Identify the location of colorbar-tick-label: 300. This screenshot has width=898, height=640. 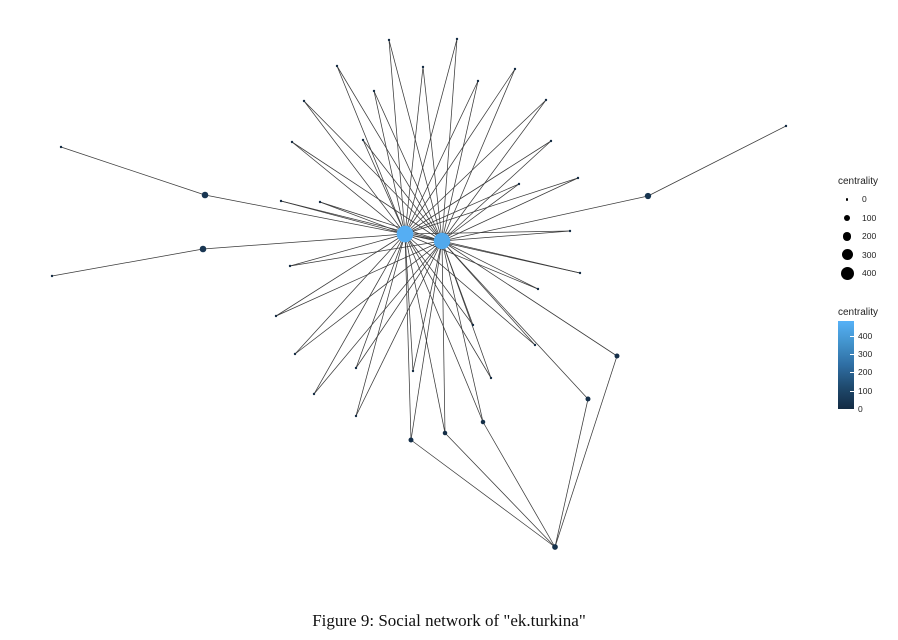
(865, 354).